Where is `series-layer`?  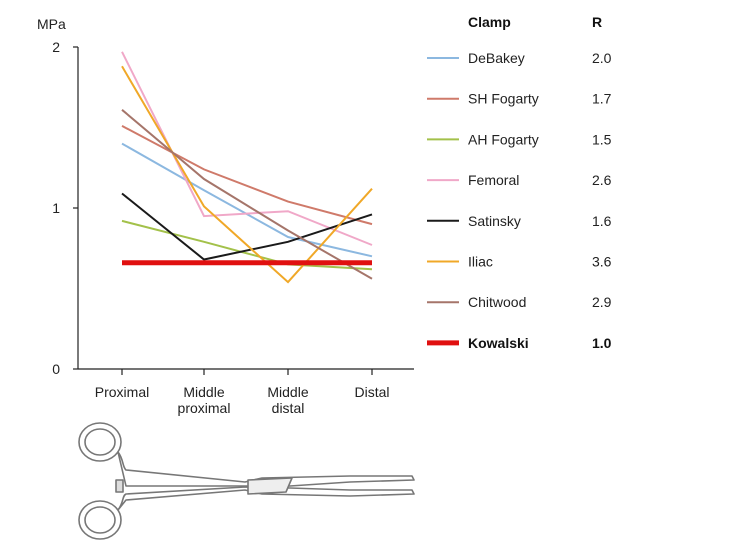
series-layer is located at coordinates (247, 167).